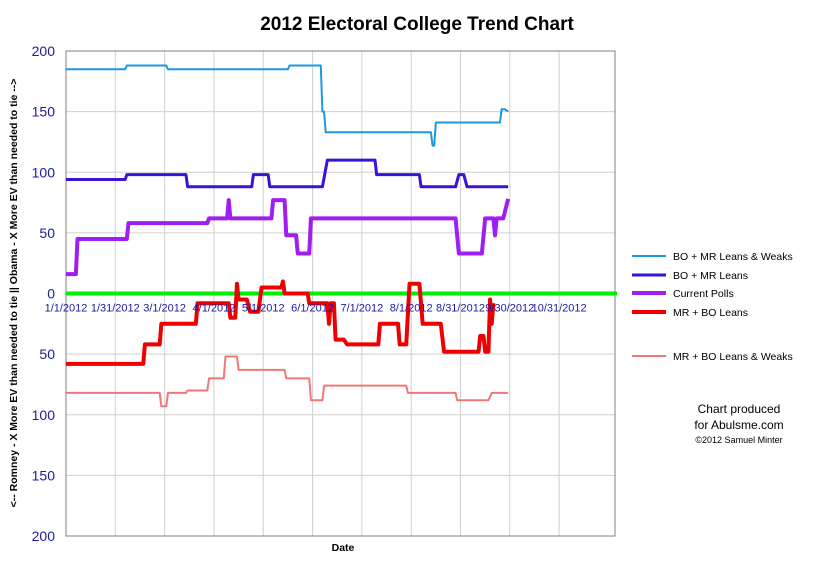  What do you see at coordinates (312, 309) in the screenshot?
I see `x-tick-label: 6/1/2012` at bounding box center [312, 309].